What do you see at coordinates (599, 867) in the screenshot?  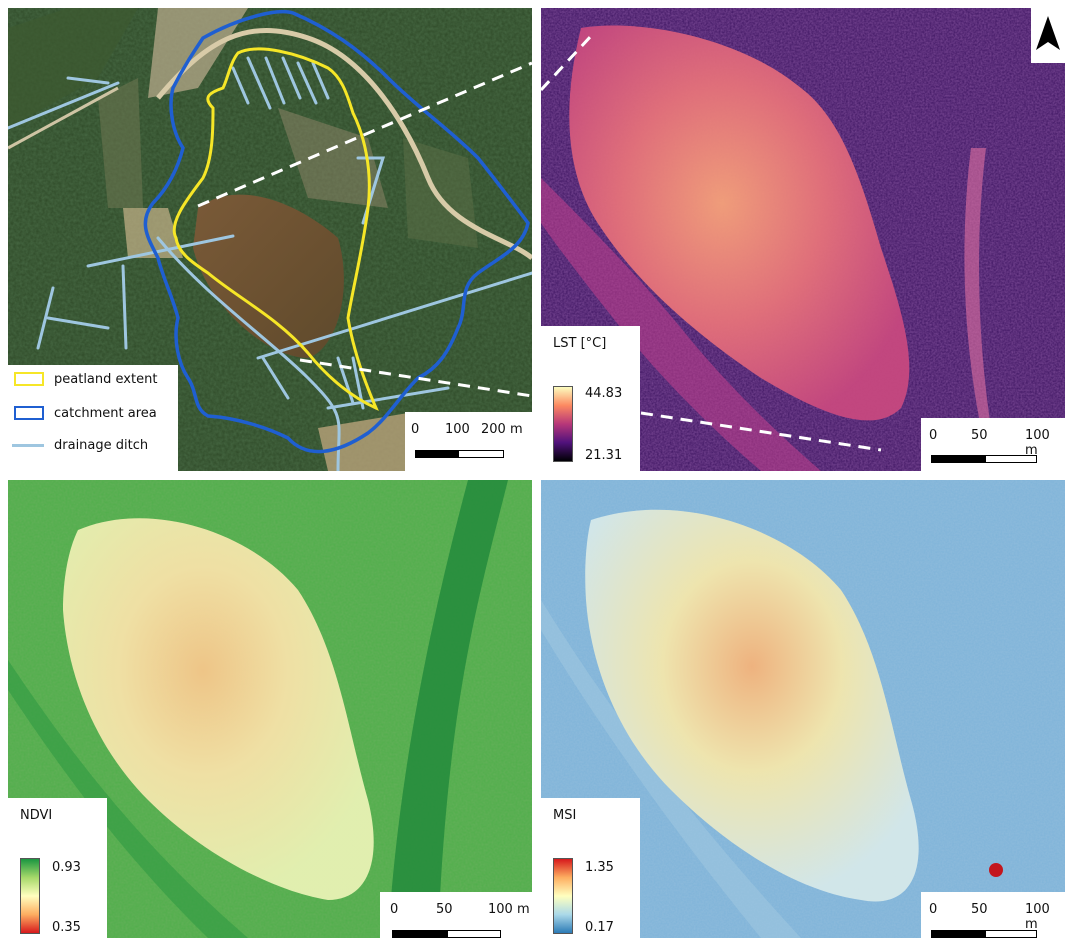 I see `msi-legend-max: 1.35` at bounding box center [599, 867].